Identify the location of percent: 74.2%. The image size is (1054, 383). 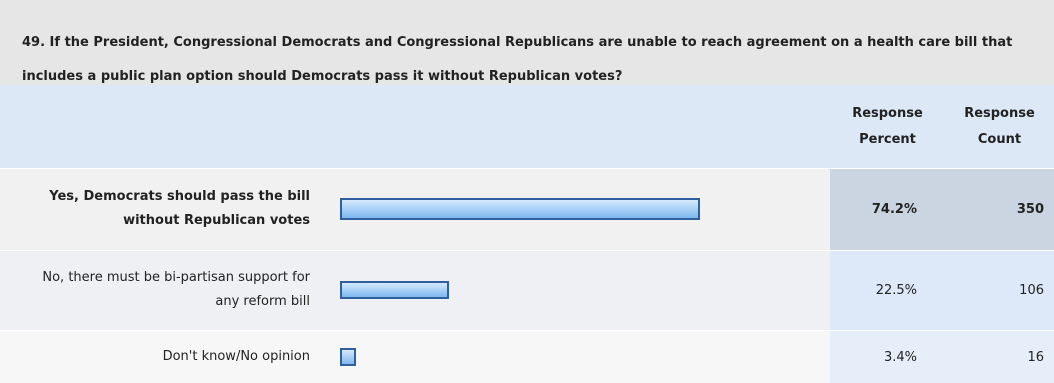
(887, 209).